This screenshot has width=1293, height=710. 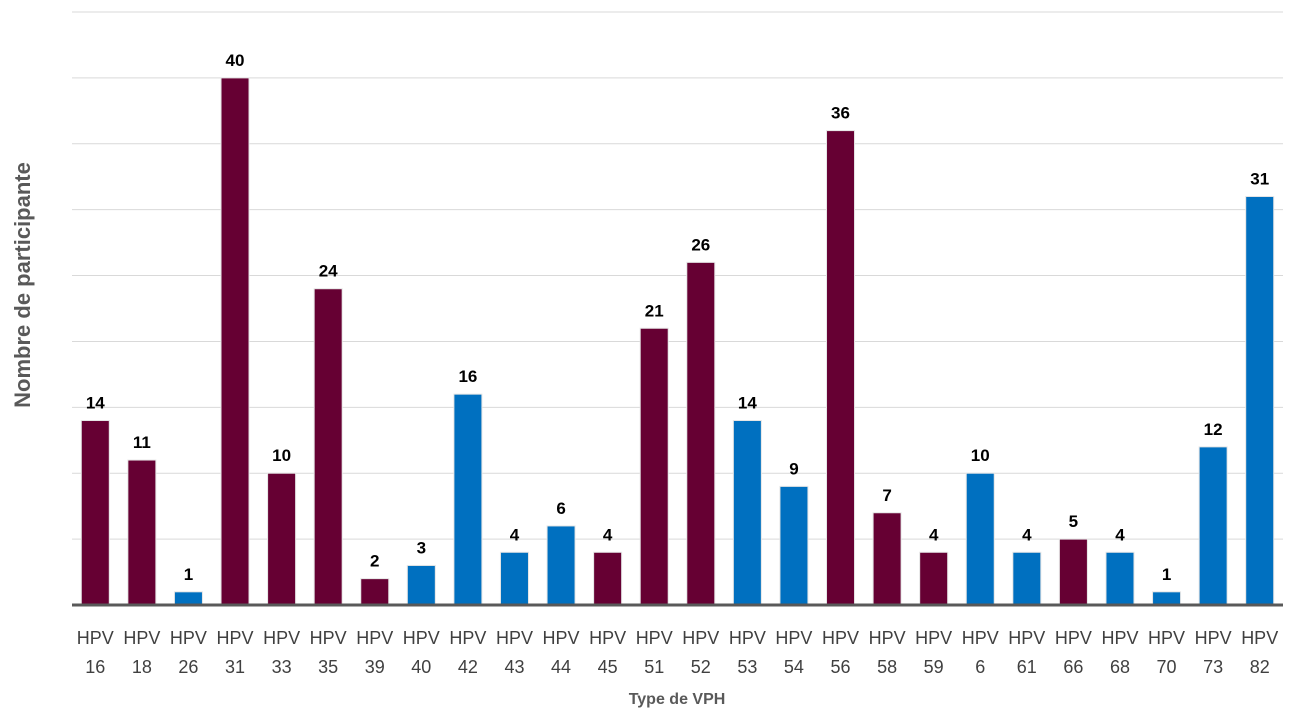 What do you see at coordinates (22, 285) in the screenshot?
I see `y-axis-label: Nombre de participante` at bounding box center [22, 285].